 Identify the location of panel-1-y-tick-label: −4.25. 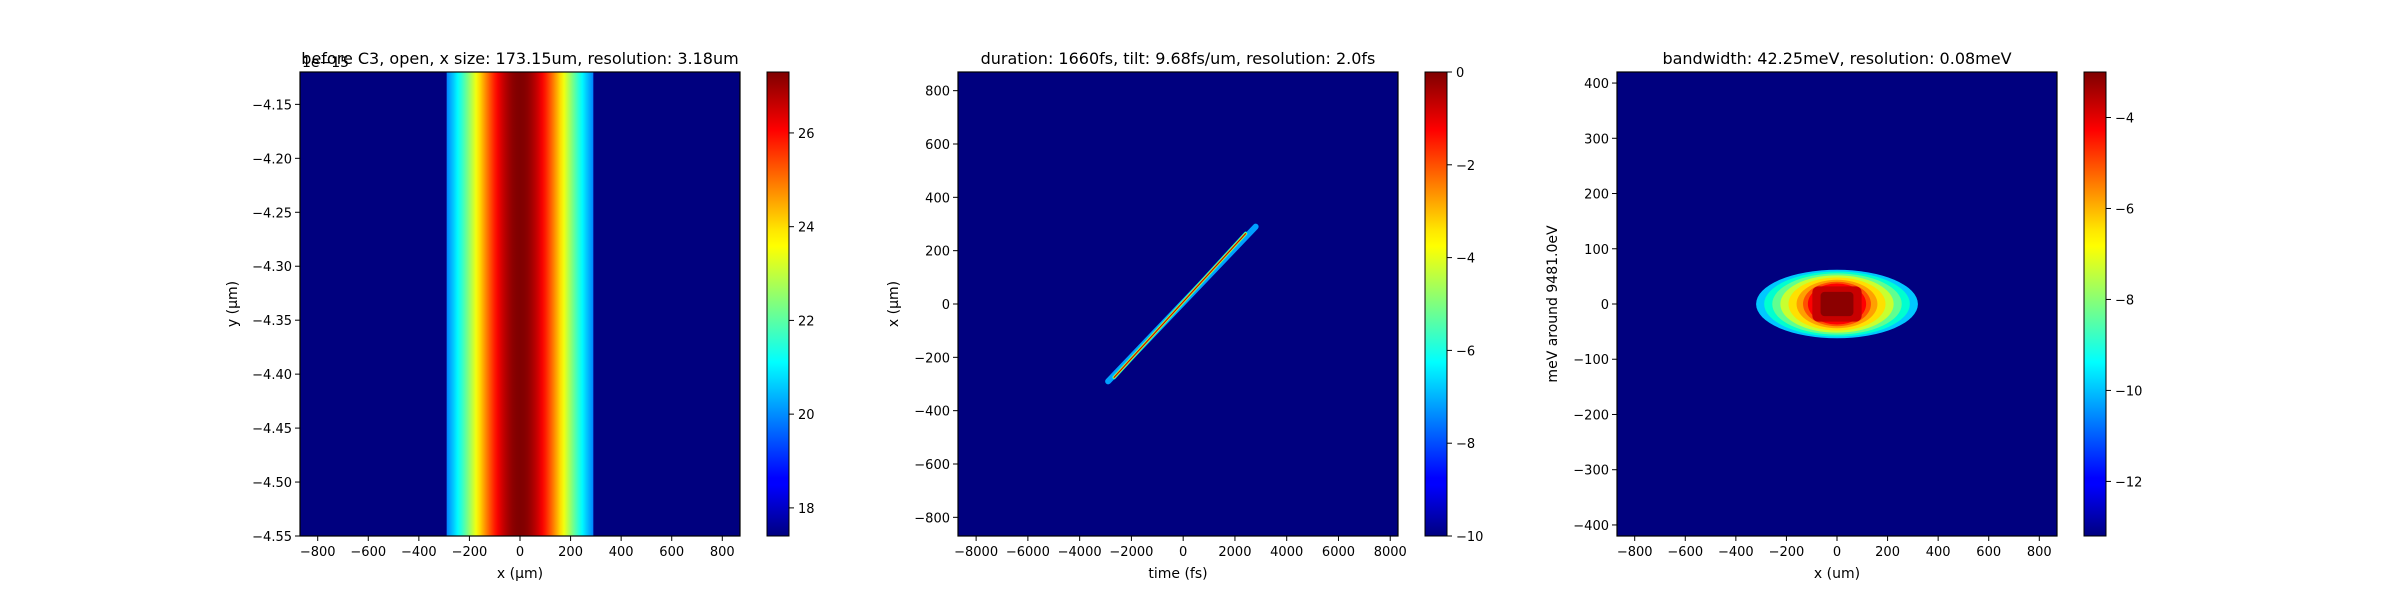
(272, 213).